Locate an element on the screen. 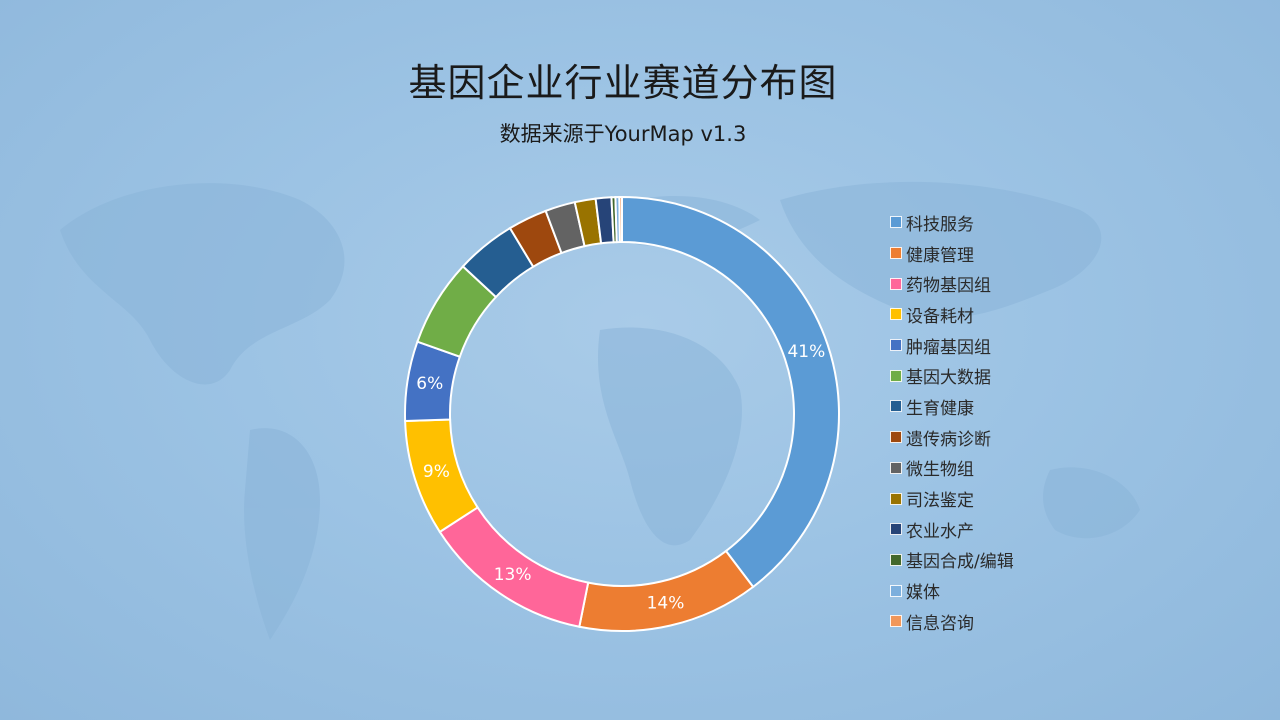  legend-label: 设备耗材 is located at coordinates (940, 316).